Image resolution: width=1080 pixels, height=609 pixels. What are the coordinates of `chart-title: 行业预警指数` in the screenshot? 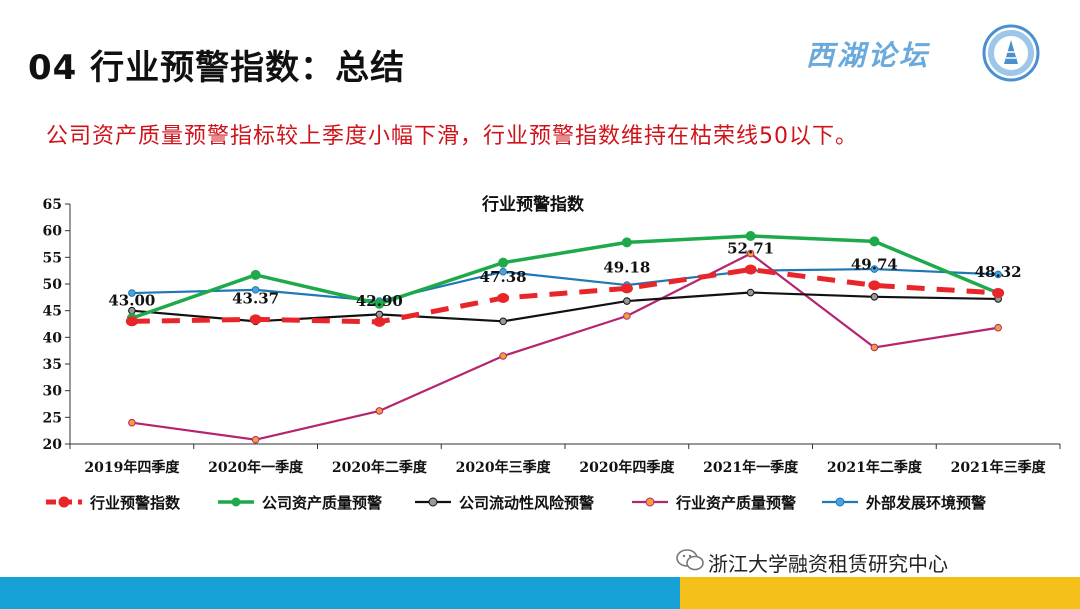 It's located at (533, 204).